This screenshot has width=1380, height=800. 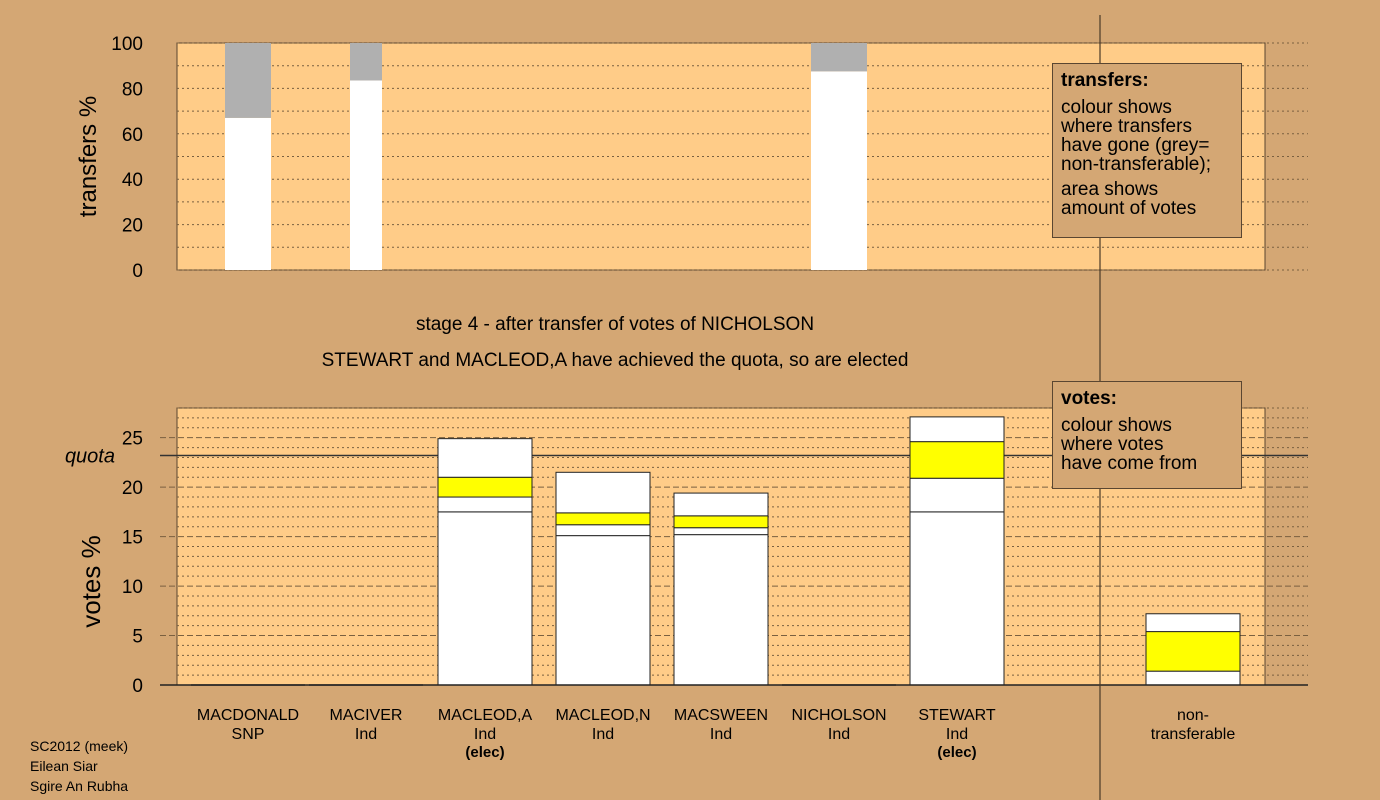 I want to click on legend-transfers-line: non-transferable);, so click(x=1136, y=164).